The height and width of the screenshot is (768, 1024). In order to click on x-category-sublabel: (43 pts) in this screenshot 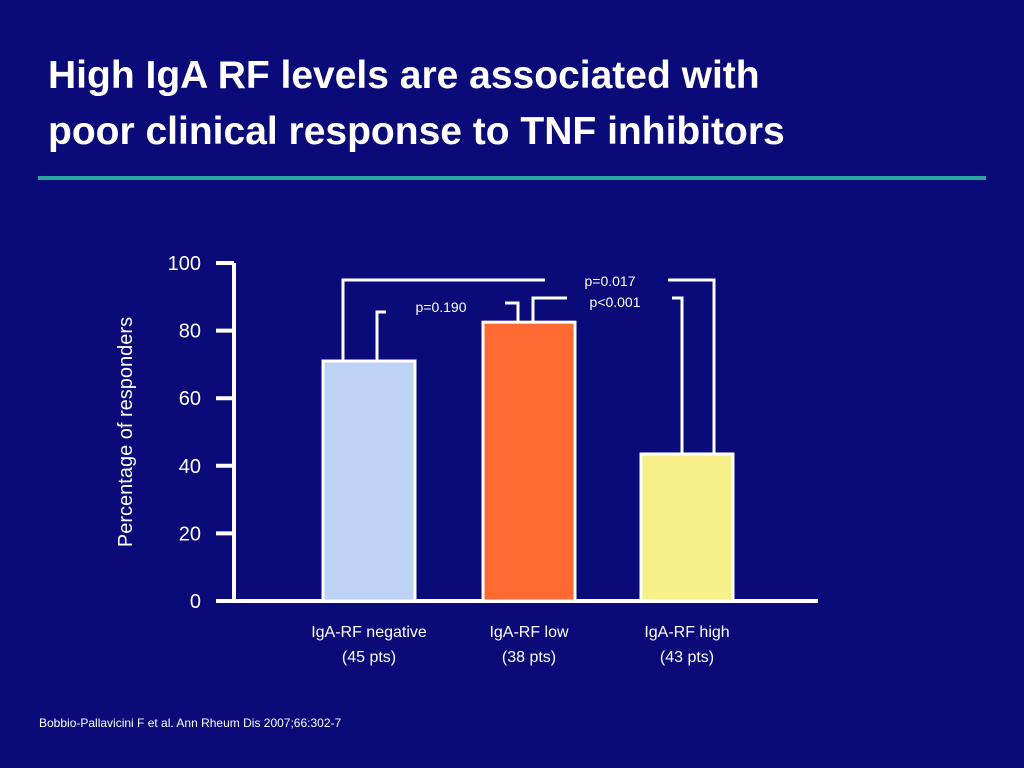, I will do `click(687, 657)`.